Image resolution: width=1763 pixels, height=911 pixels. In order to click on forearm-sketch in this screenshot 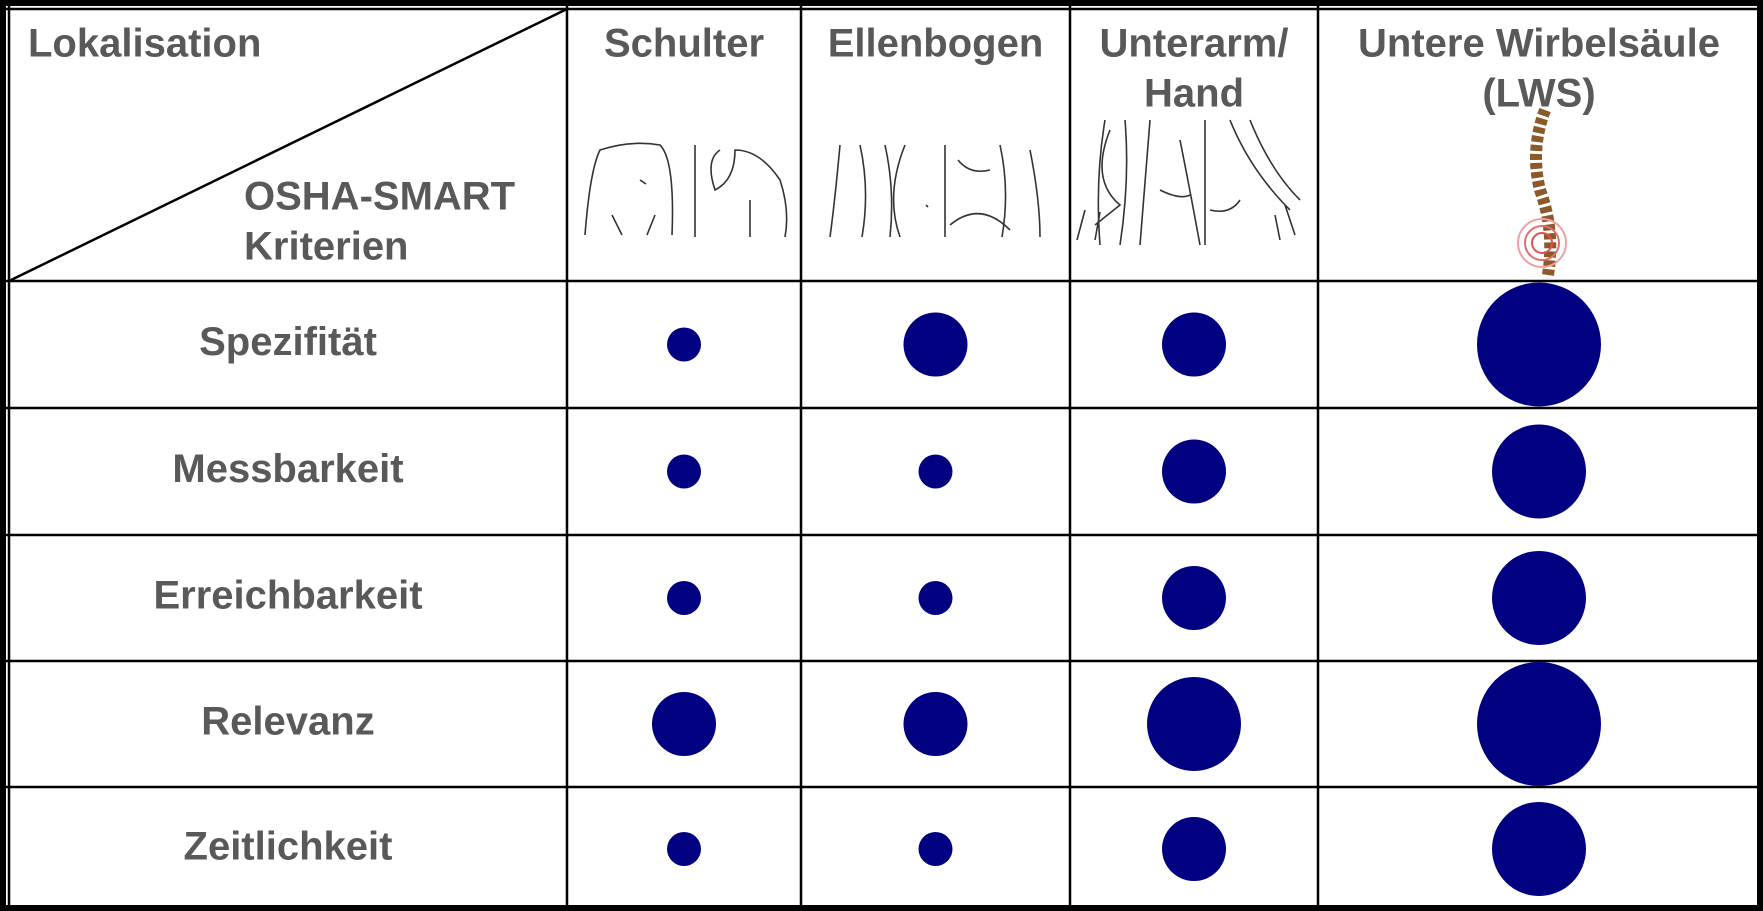, I will do `click(1188, 182)`.